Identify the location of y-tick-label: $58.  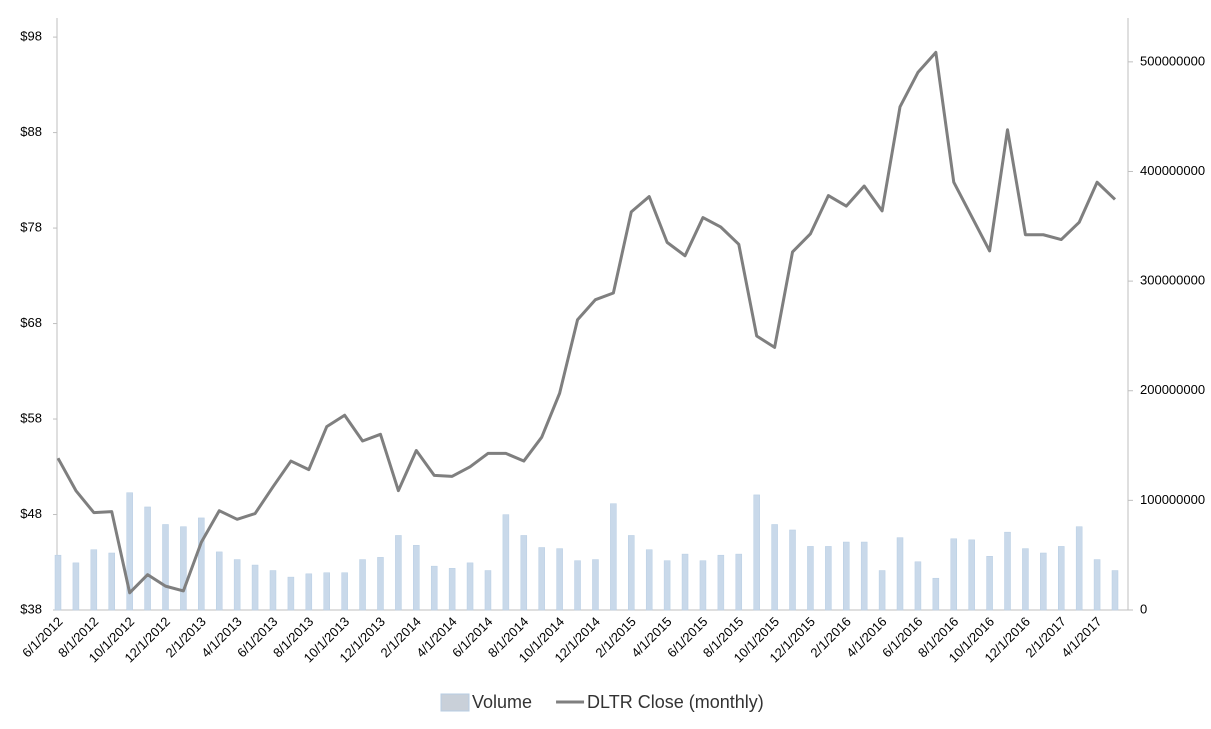
(31, 417).